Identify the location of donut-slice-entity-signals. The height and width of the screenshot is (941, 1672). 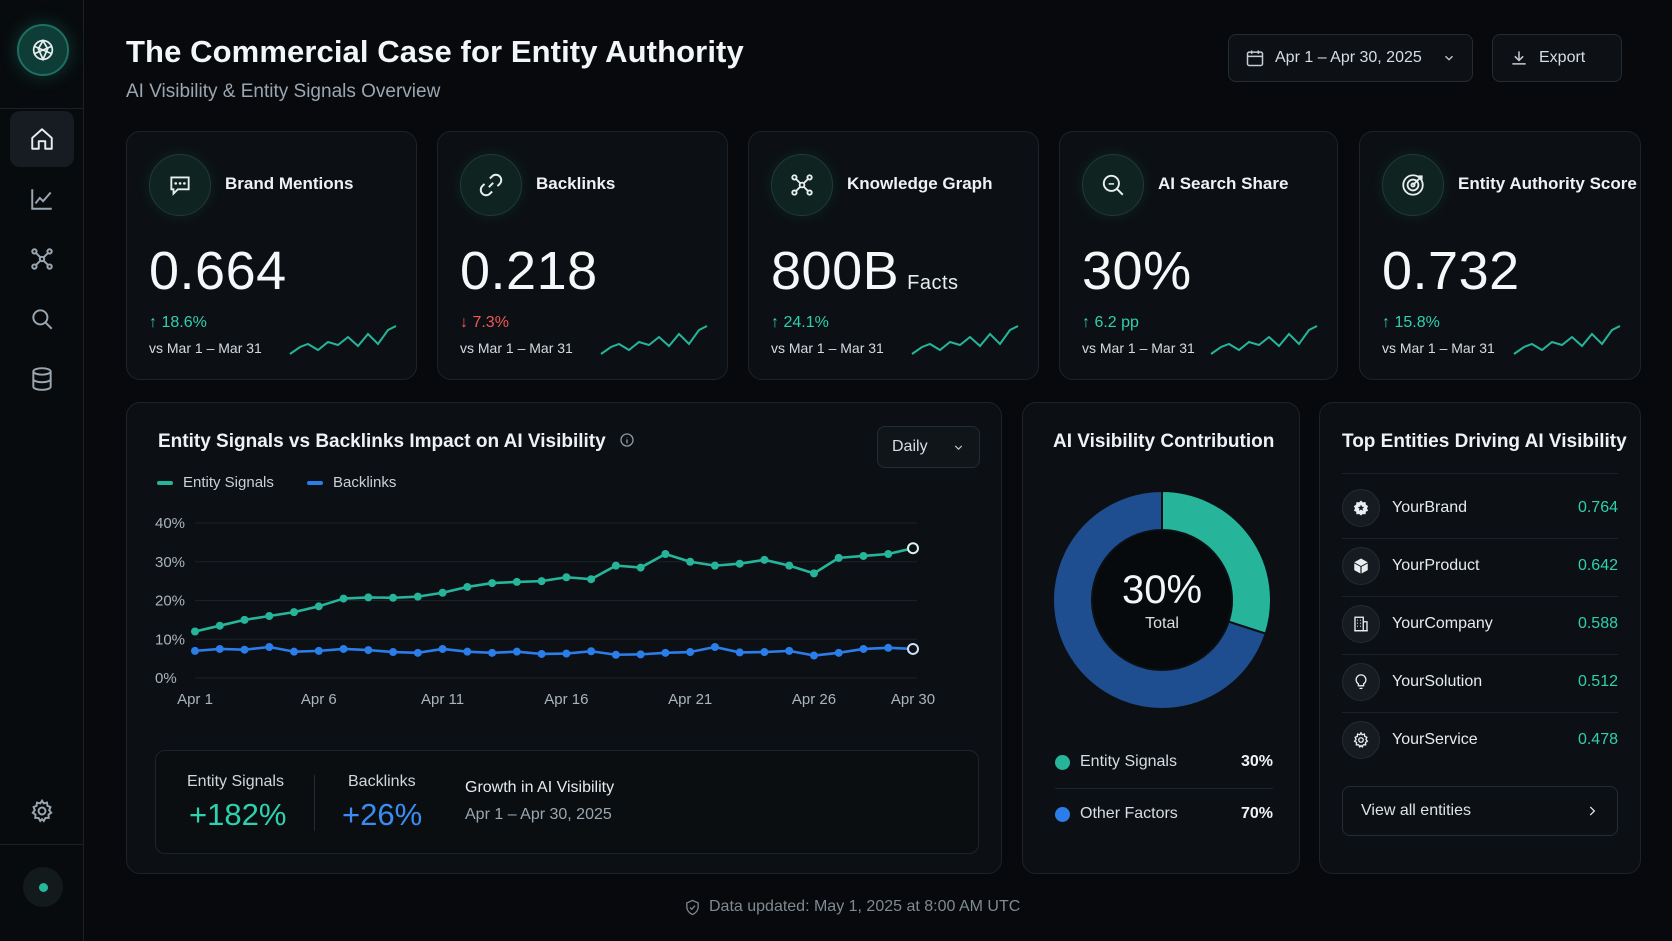
(1216, 563).